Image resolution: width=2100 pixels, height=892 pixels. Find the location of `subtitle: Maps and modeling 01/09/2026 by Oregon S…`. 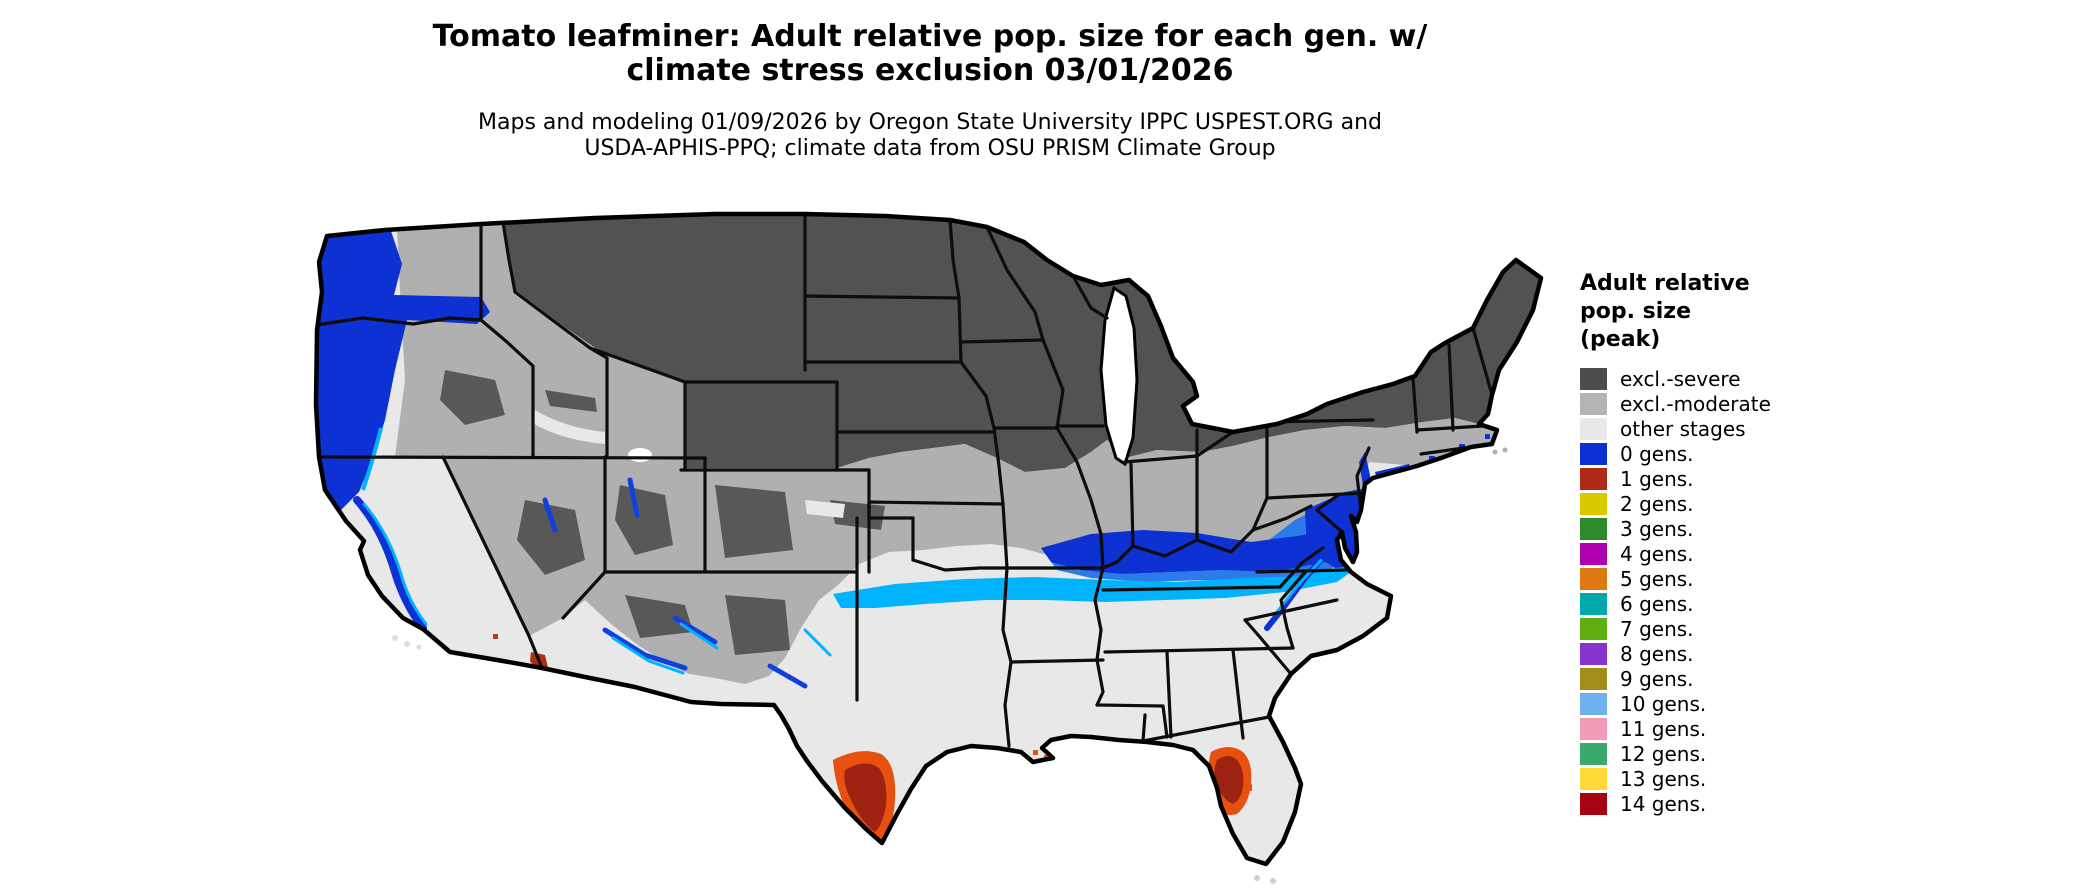

subtitle: Maps and modeling 01/09/2026 by Oregon S… is located at coordinates (930, 136).